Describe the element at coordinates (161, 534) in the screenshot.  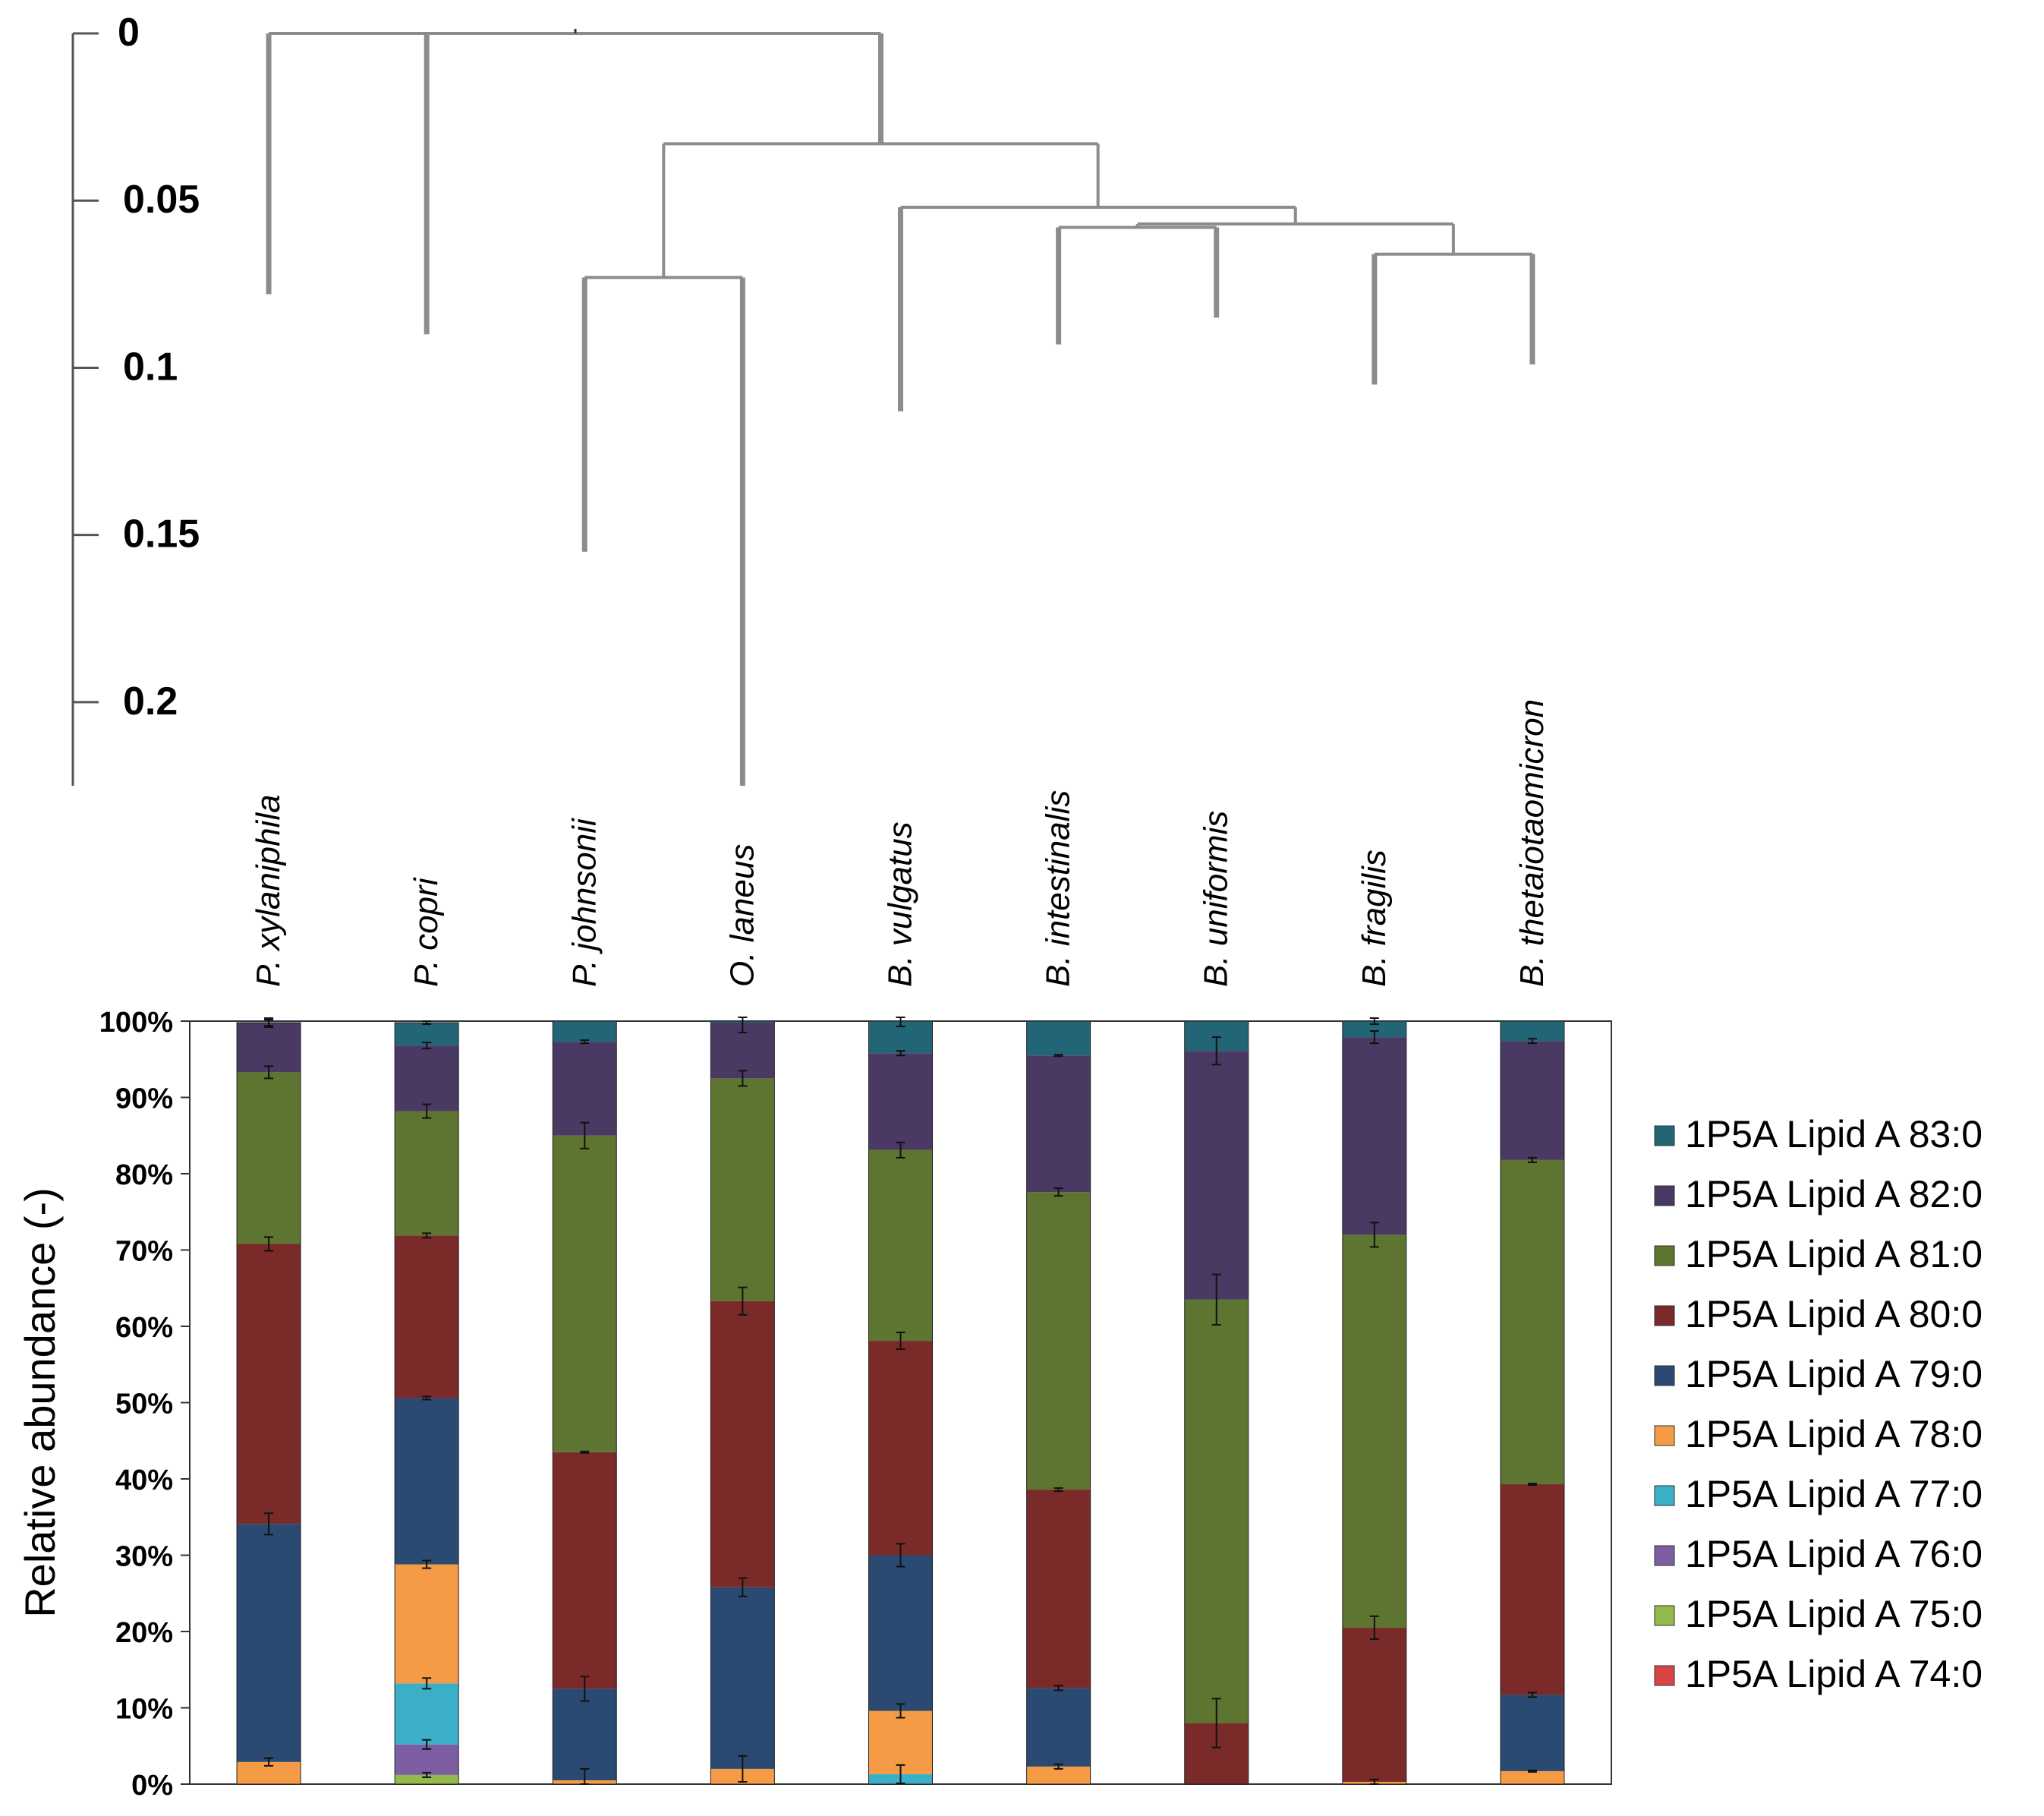
I see `dendro-axis-tick-label: 0.15` at that location.